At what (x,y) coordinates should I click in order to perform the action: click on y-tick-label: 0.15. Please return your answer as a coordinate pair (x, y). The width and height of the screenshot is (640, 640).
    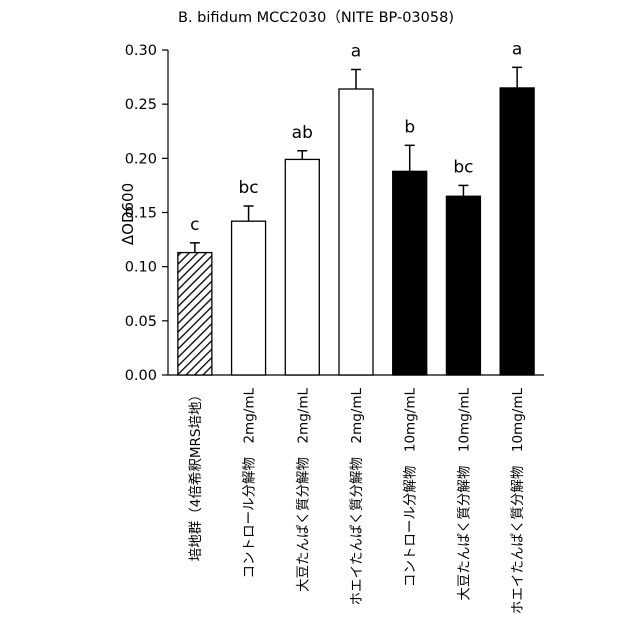
    Looking at the image, I should click on (141, 214).